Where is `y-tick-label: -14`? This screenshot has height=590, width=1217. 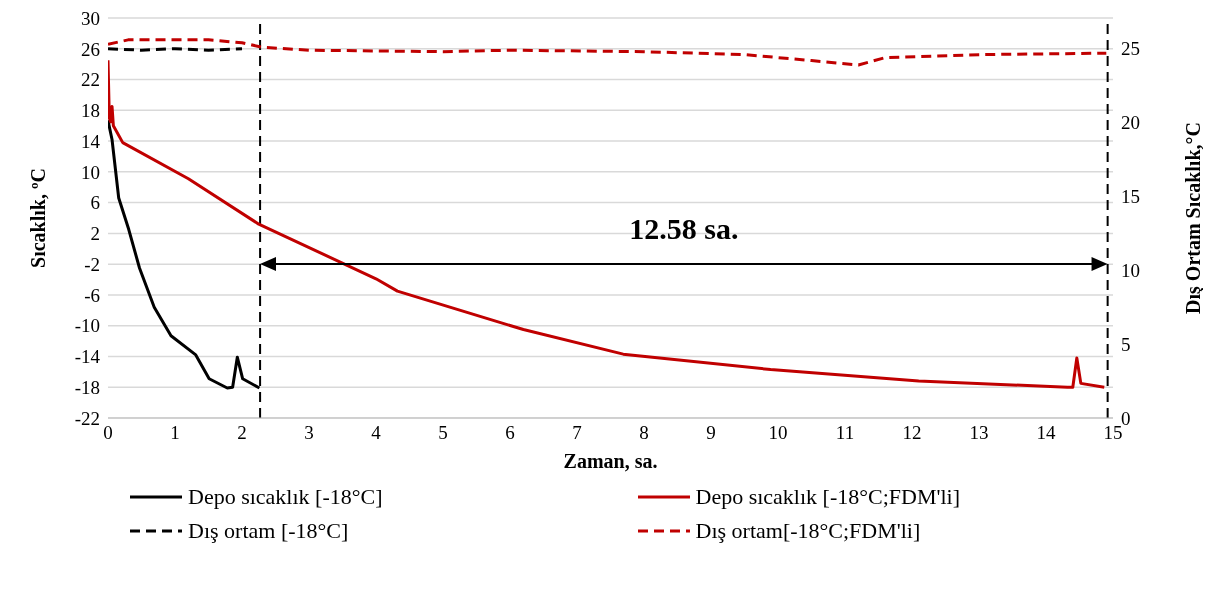
y-tick-label: -14 is located at coordinates (87, 357).